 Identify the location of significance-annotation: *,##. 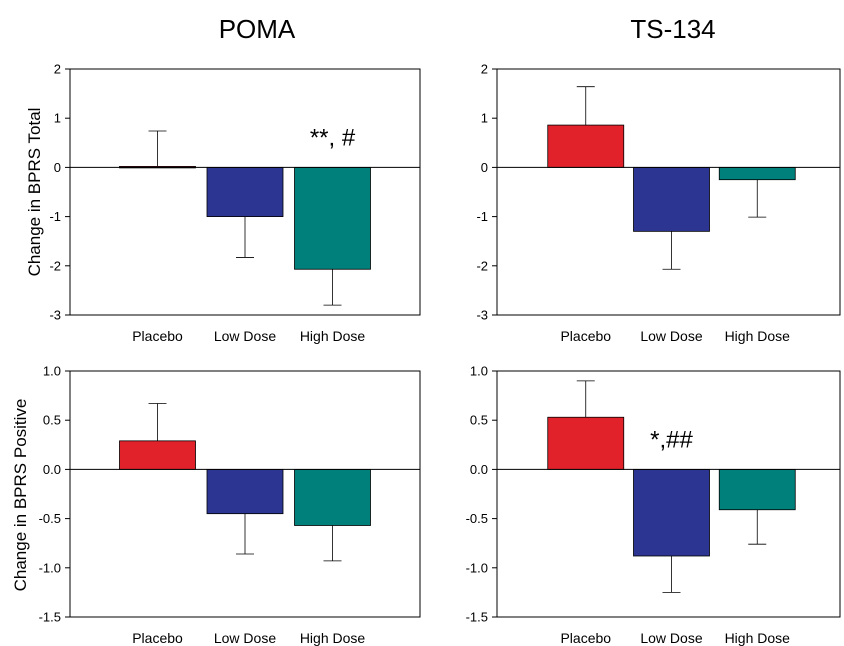
(671, 439).